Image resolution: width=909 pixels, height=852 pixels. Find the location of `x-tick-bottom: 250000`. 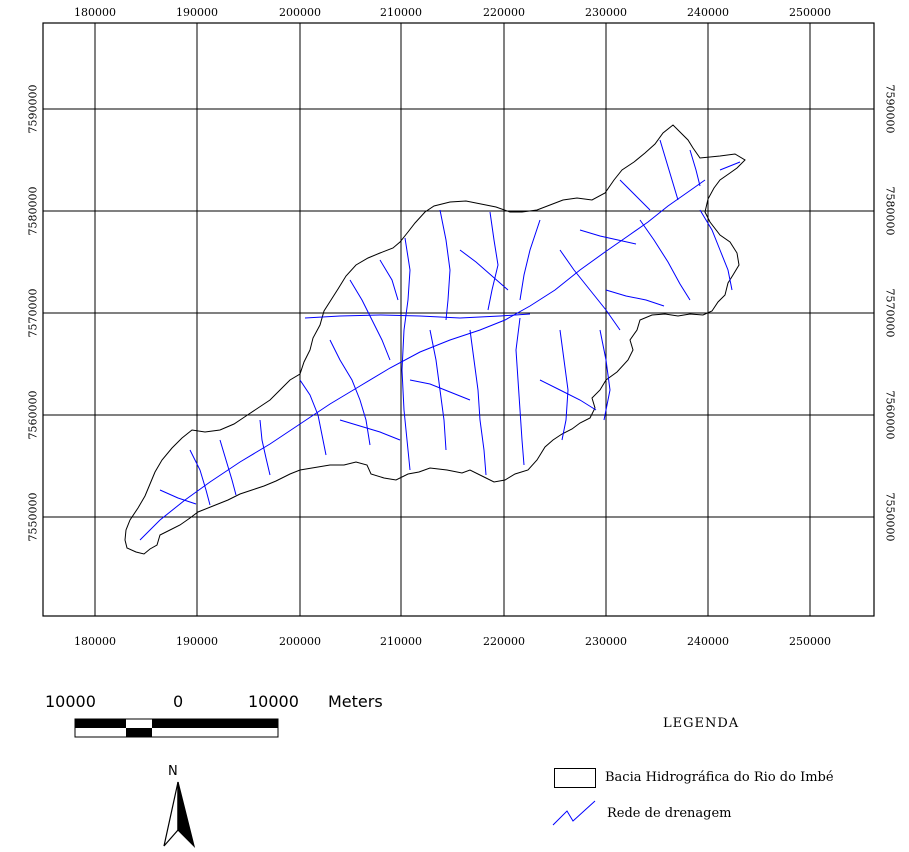

x-tick-bottom: 250000 is located at coordinates (810, 641).